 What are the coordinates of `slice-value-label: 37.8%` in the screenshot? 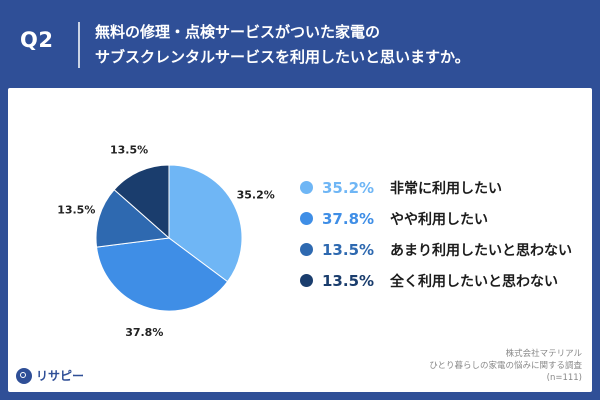 It's located at (144, 332).